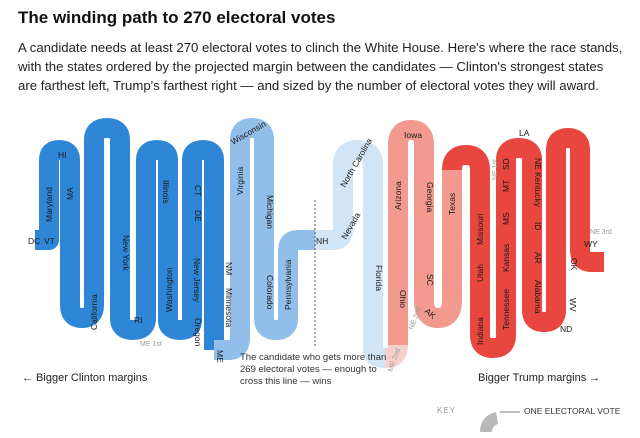 Image resolution: width=640 pixels, height=438 pixels. Describe the element at coordinates (240, 181) in the screenshot. I see `state-label-va: Virginia` at that location.